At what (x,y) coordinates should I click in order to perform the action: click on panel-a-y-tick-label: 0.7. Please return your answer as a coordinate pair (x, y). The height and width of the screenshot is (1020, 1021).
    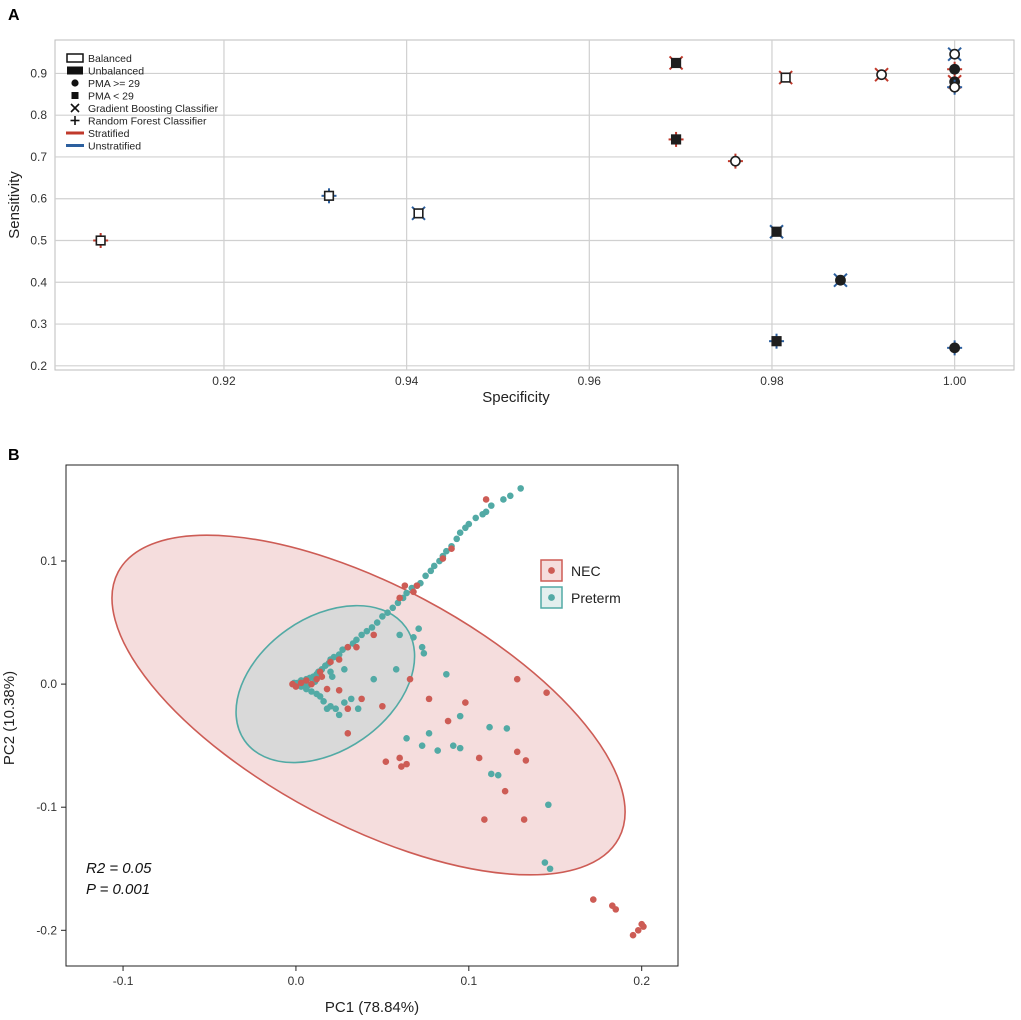
    Looking at the image, I should click on (38, 157).